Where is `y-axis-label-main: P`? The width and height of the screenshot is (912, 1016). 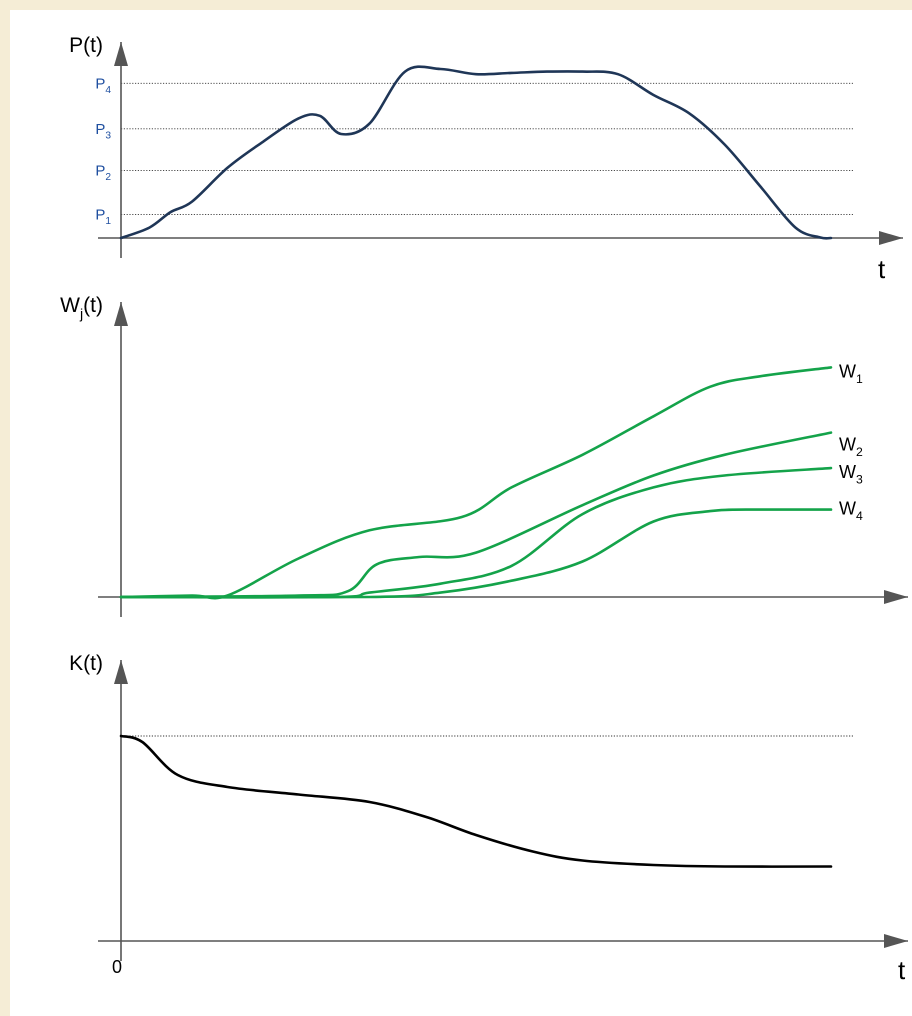 y-axis-label-main: P is located at coordinates (76, 45).